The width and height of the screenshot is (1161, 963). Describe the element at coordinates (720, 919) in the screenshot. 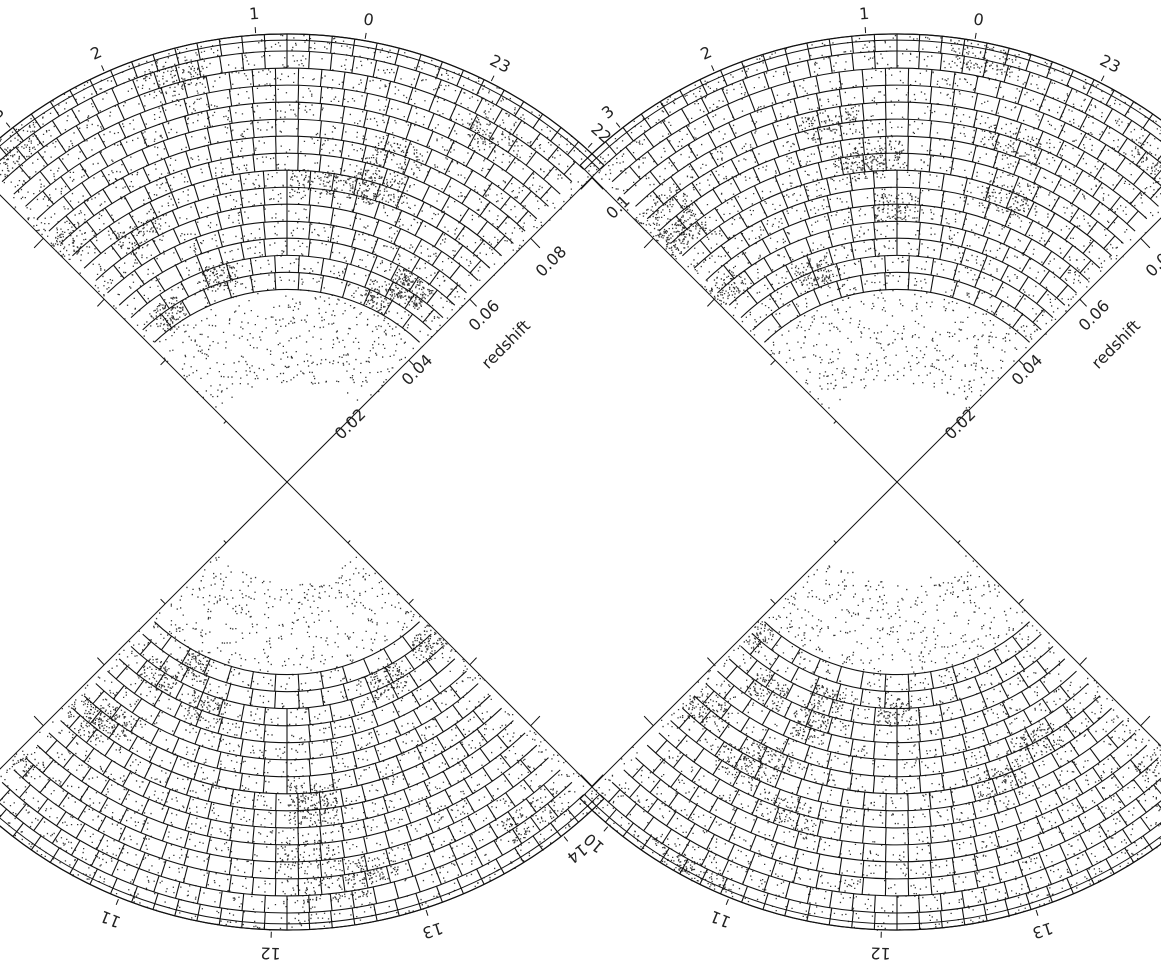

I see `ra-label-bottom: 11` at that location.